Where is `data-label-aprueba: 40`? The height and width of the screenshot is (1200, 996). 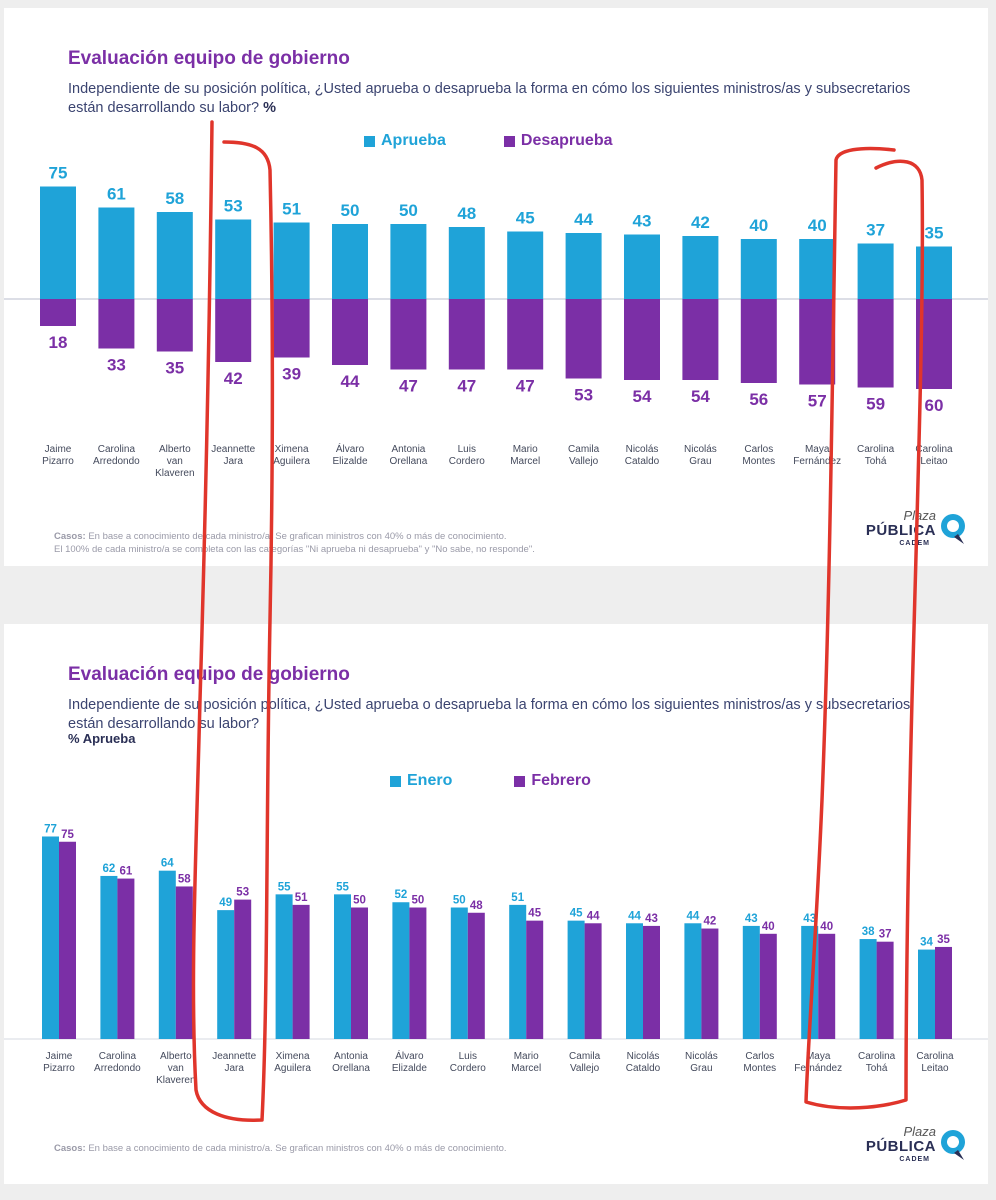
data-label-aprueba: 40 is located at coordinates (758, 225).